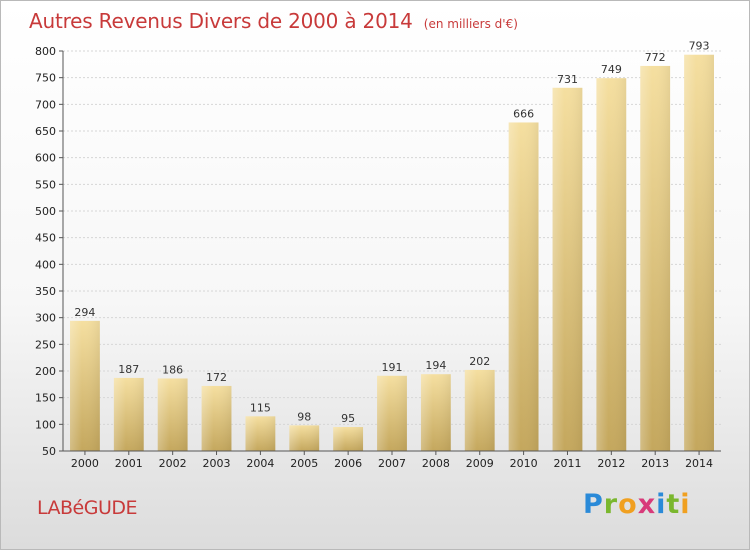 This screenshot has width=750, height=550. What do you see at coordinates (392, 463) in the screenshot?
I see `x-tick-label: 2007` at bounding box center [392, 463].